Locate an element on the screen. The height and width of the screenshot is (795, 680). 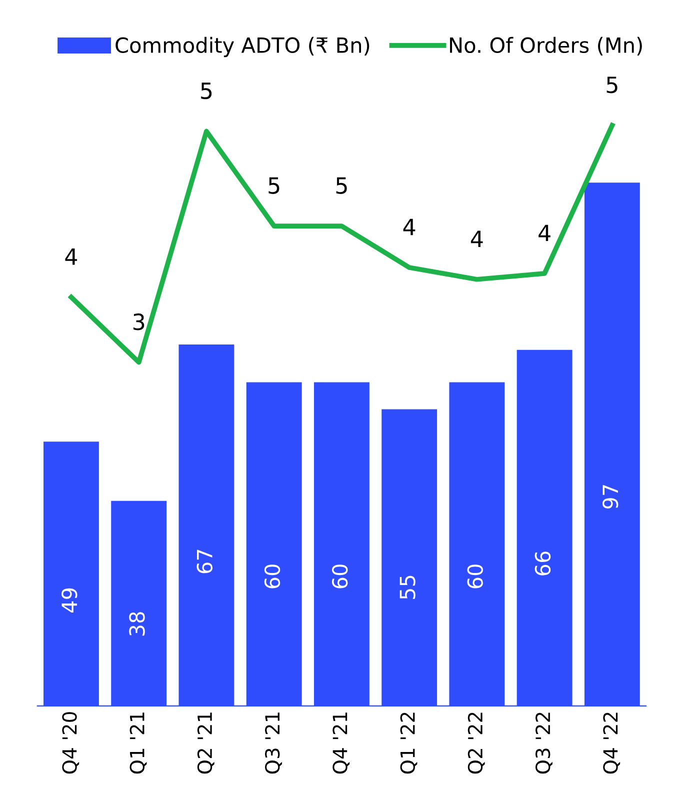
x-tick-label: Q1 '21 is located at coordinates (138, 743).